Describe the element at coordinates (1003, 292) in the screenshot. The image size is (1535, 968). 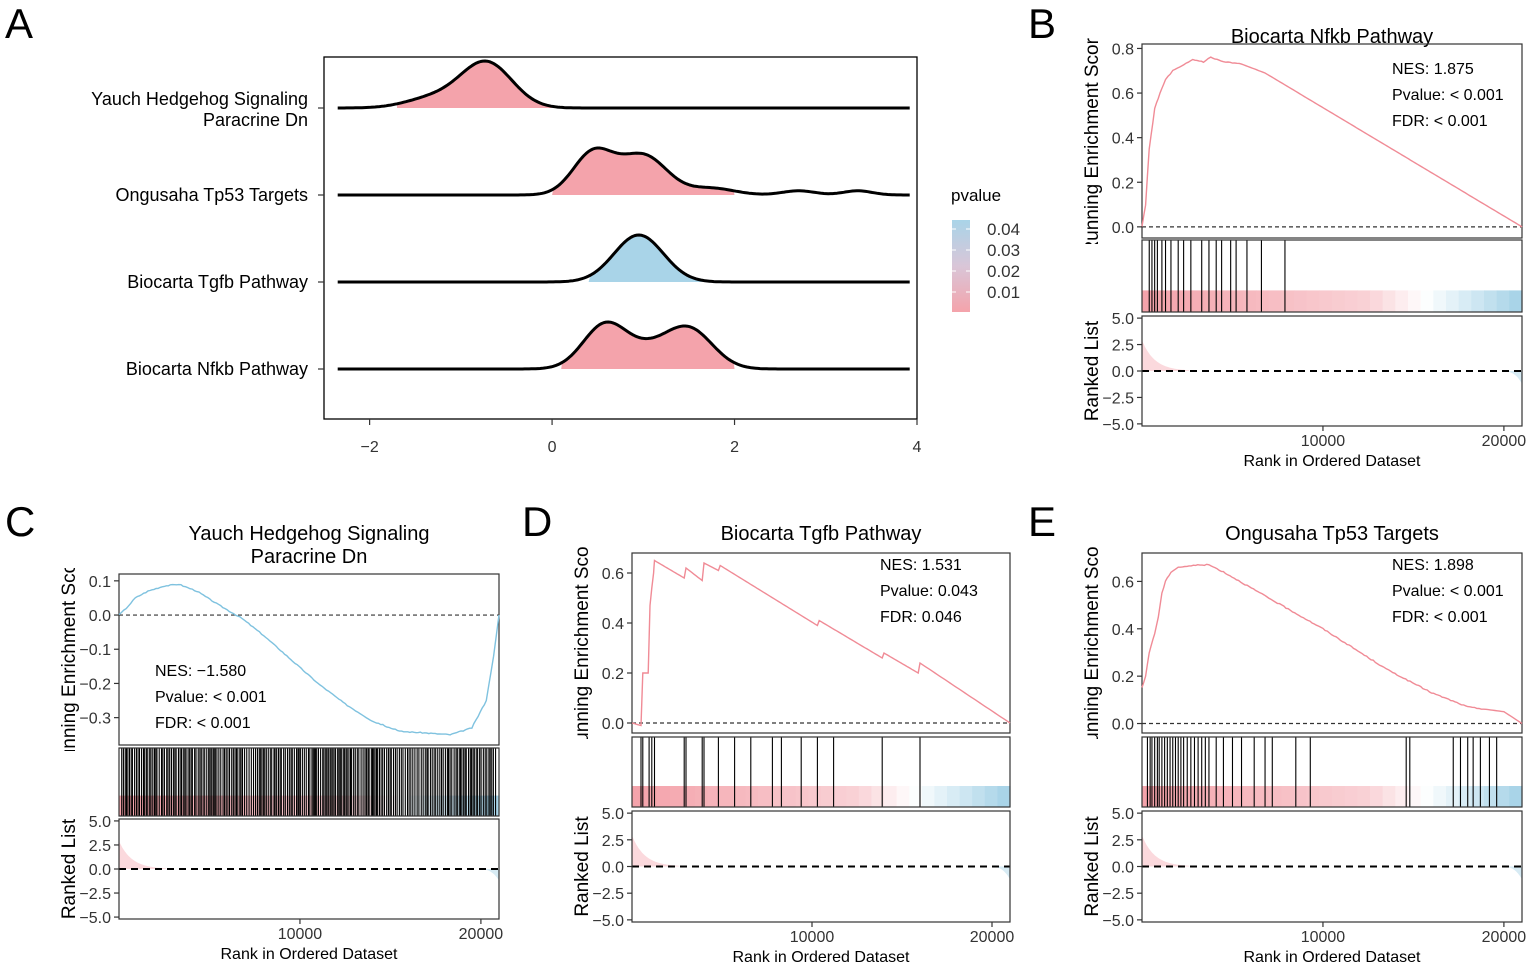
I see `legend-tick-label: 0.01` at that location.